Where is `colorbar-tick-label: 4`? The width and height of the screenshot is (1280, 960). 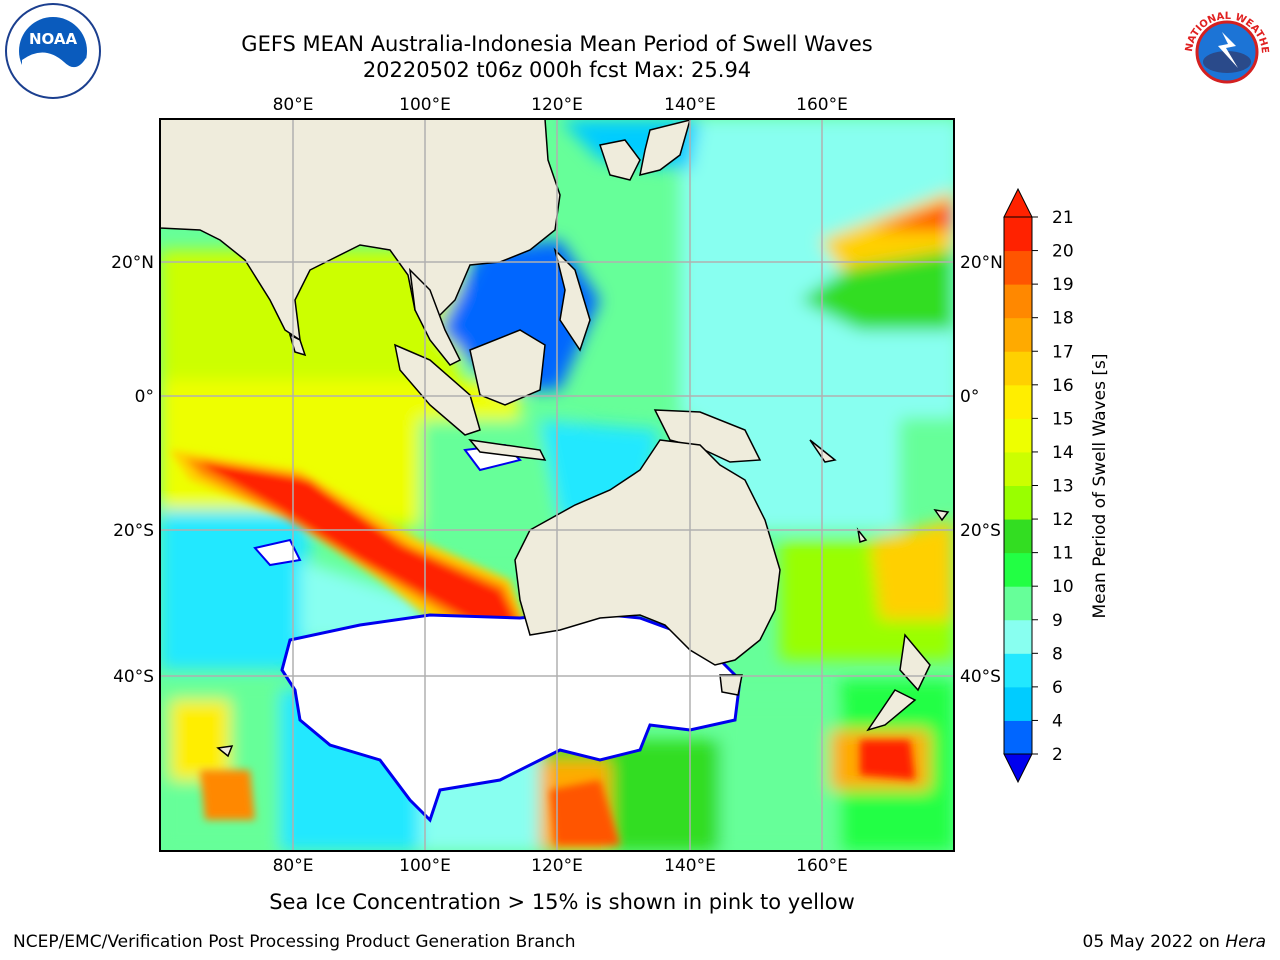
colorbar-tick-label: 4 is located at coordinates (1057, 721).